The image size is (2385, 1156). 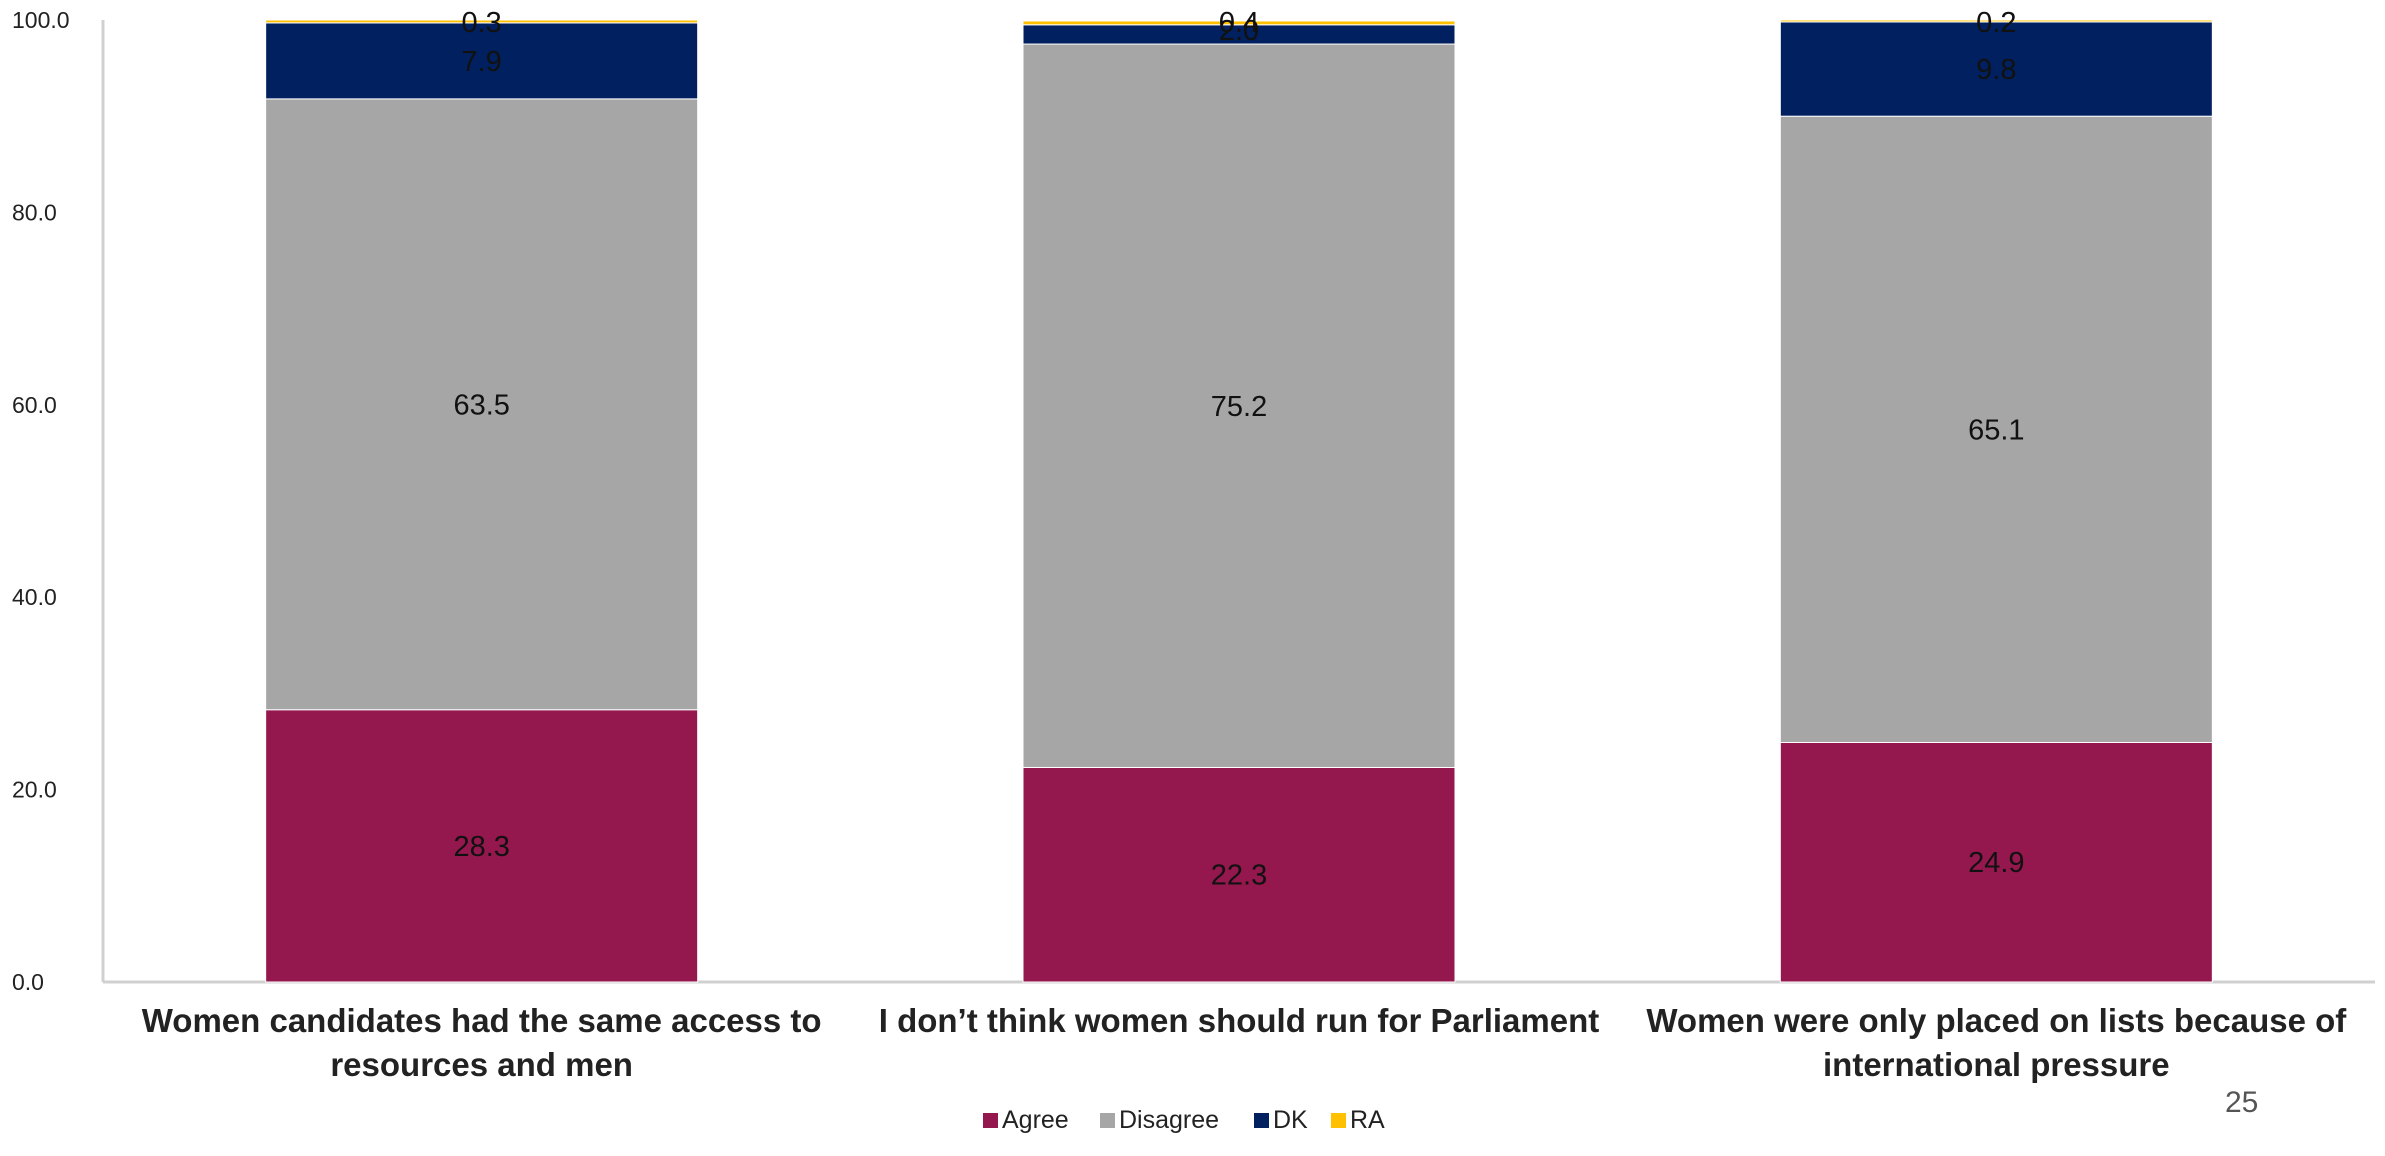 I want to click on page-number: 25, so click(x=2242, y=1102).